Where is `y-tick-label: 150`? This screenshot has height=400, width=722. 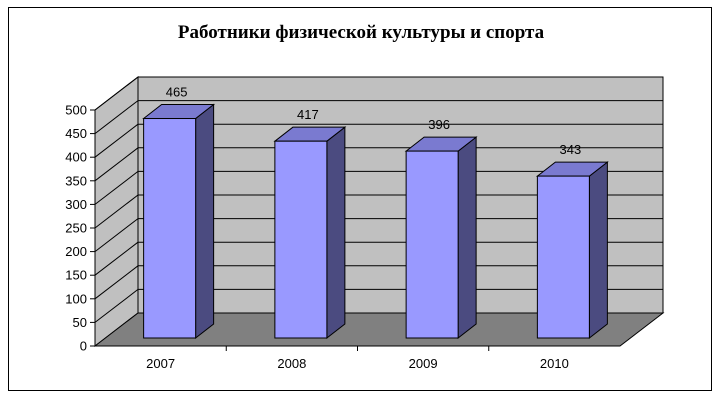 y-tick-label: 150 is located at coordinates (76, 275).